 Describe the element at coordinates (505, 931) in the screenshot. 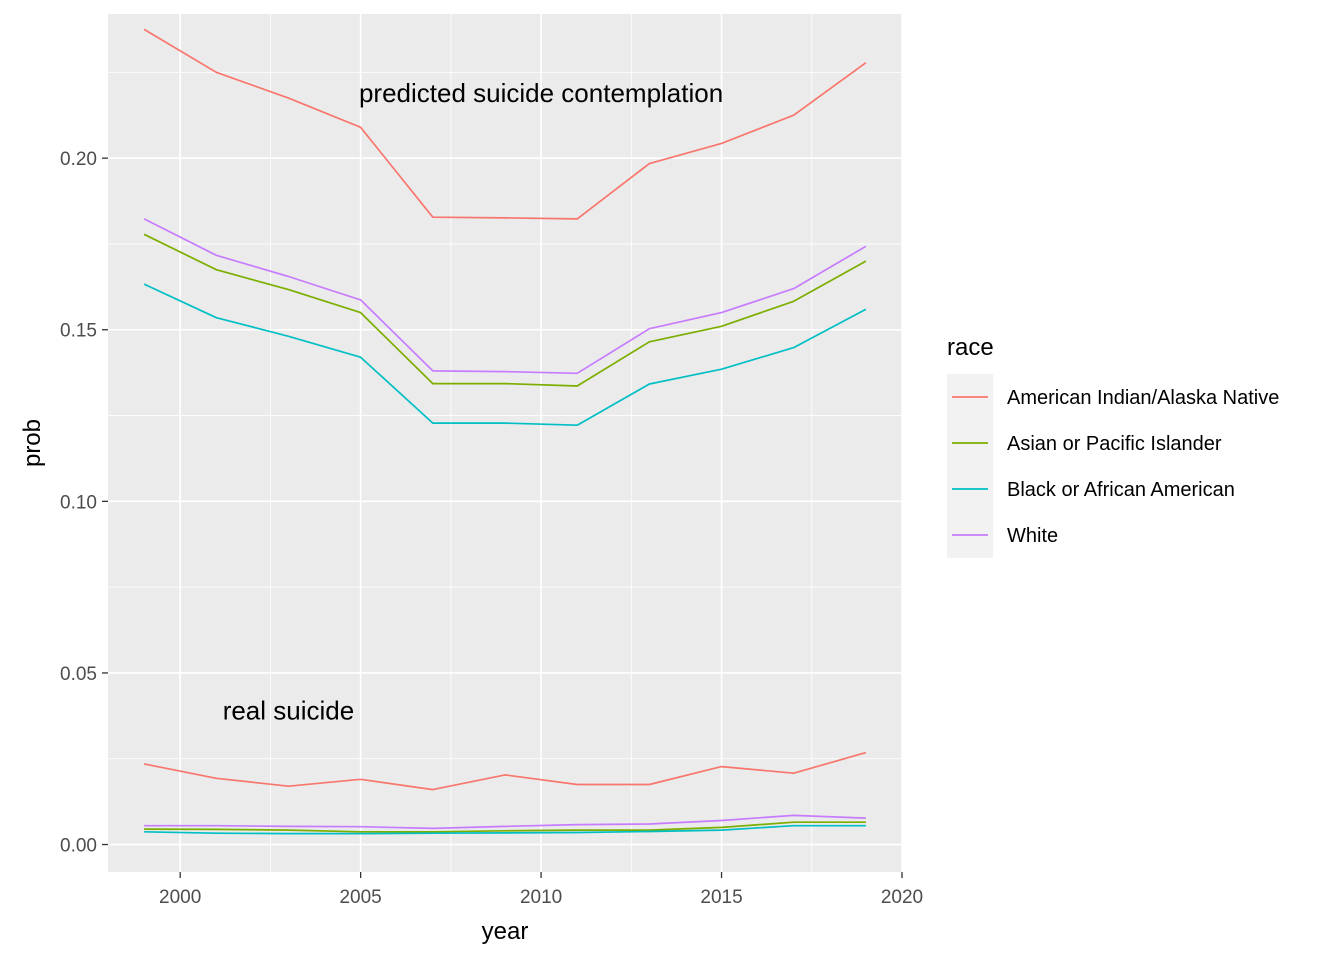

I see `x-axis-title: year` at that location.